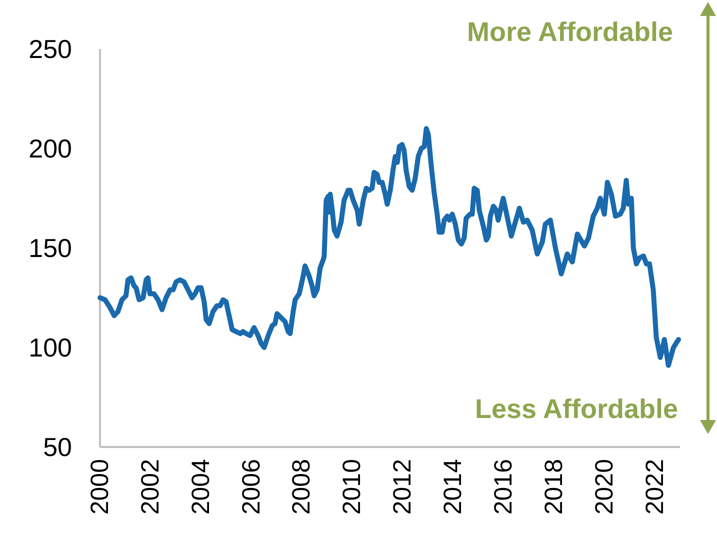 This screenshot has height=539, width=717. Describe the element at coordinates (50, 347) in the screenshot. I see `y-tick-label: 100` at that location.